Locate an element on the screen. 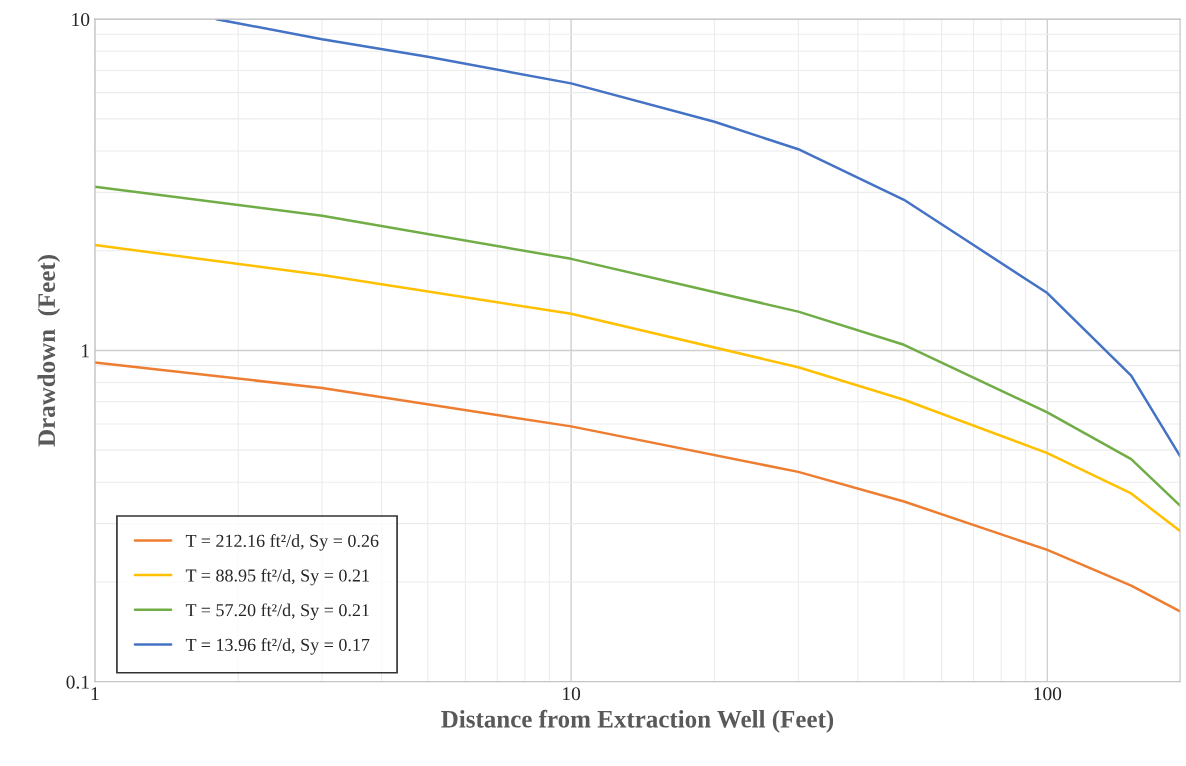 Image resolution: width=1186 pixels, height=766 pixels. y-axis-title: Drawdown (Feet) is located at coordinates (49, 351).